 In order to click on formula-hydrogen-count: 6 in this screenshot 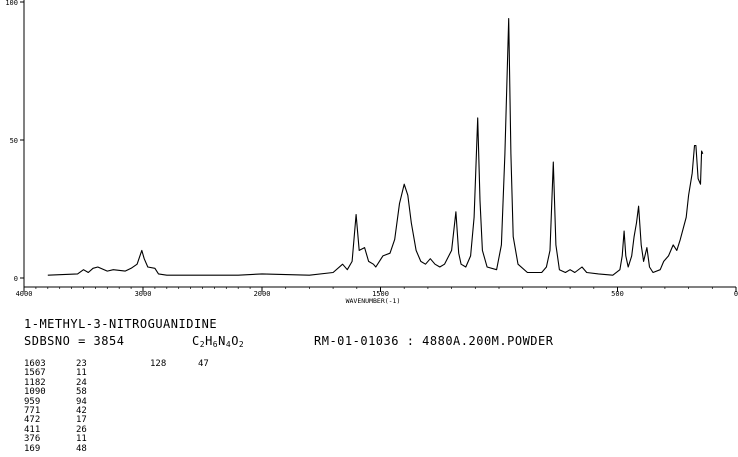, I will do `click(215, 344)`.